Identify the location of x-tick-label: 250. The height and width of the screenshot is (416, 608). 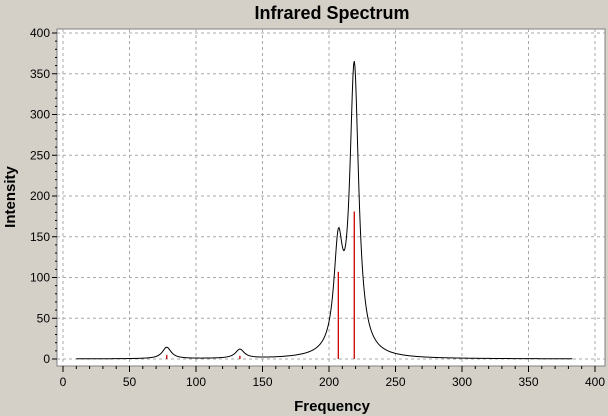
(395, 382).